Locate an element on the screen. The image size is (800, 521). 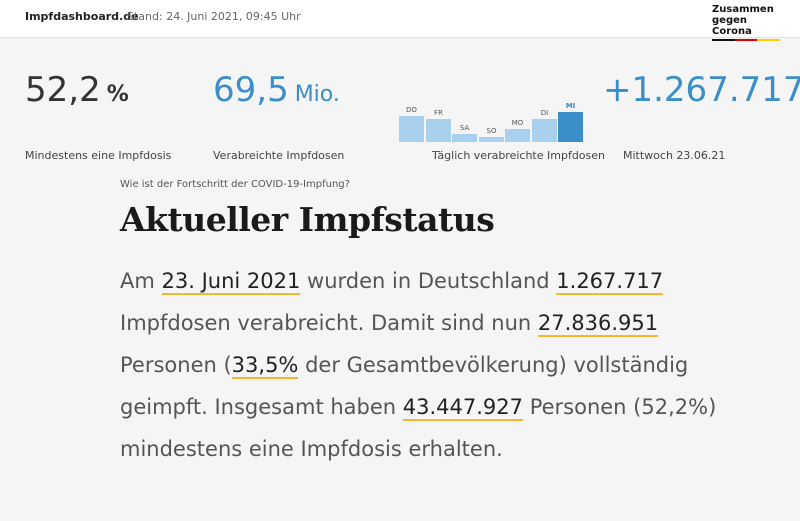
flag-red is located at coordinates (746, 40).